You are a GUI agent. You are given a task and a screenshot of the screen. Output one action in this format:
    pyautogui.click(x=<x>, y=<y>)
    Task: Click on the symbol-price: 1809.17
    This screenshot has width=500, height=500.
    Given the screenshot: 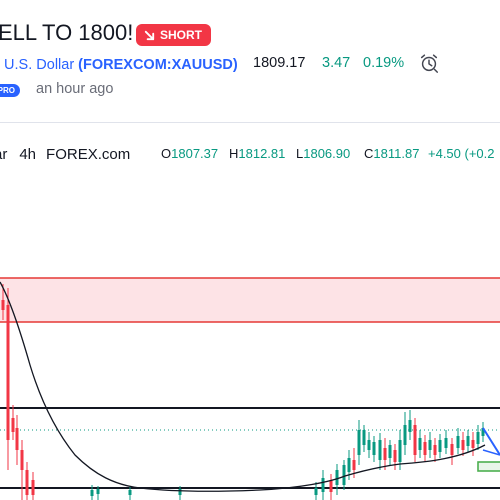 What is the action you would take?
    pyautogui.click(x=279, y=63)
    